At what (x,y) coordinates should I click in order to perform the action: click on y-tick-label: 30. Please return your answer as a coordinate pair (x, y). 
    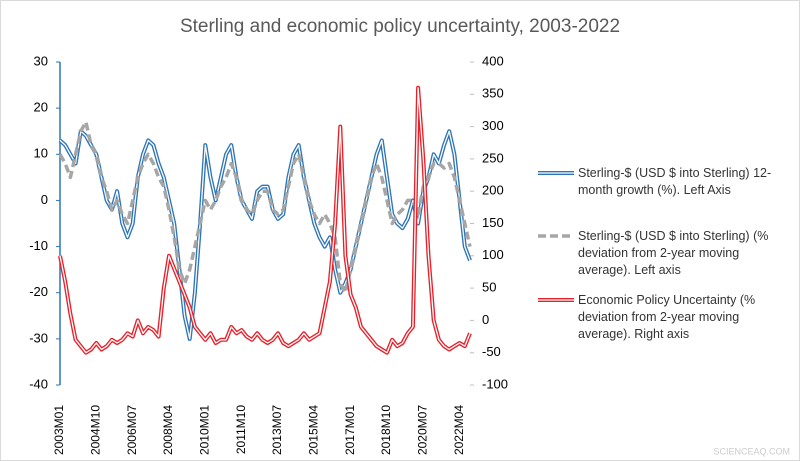
    Looking at the image, I should click on (41, 60).